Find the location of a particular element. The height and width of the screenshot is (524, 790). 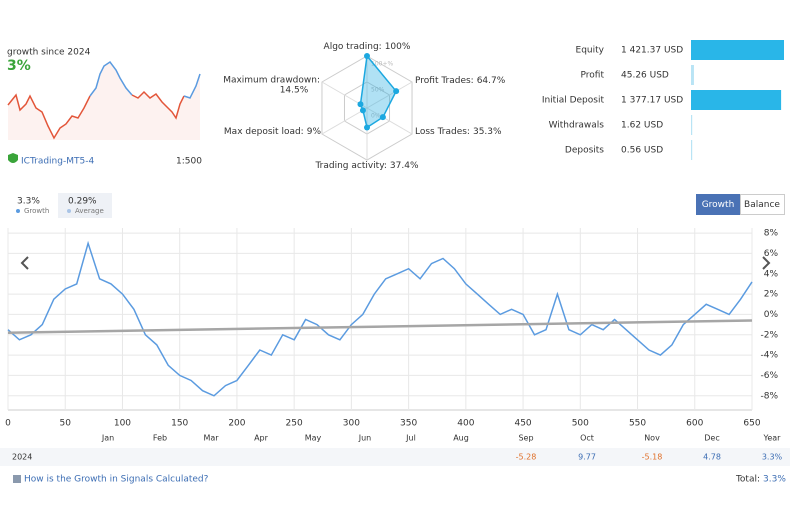

radar-label: Algo trading: 100% is located at coordinates (367, 47).